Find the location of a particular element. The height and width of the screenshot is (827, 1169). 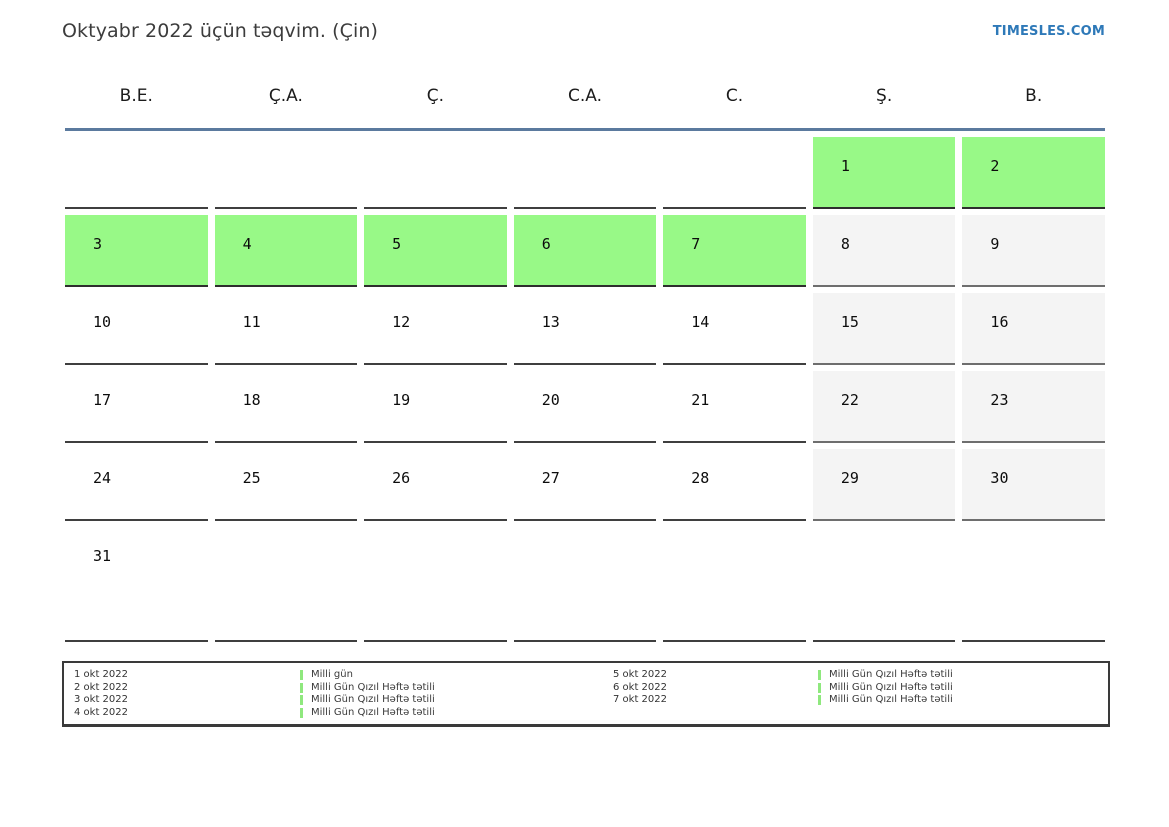

legend-entry: 3 okt 2022 Milli Gün Qızıl Həftə tətili is located at coordinates (330, 700).